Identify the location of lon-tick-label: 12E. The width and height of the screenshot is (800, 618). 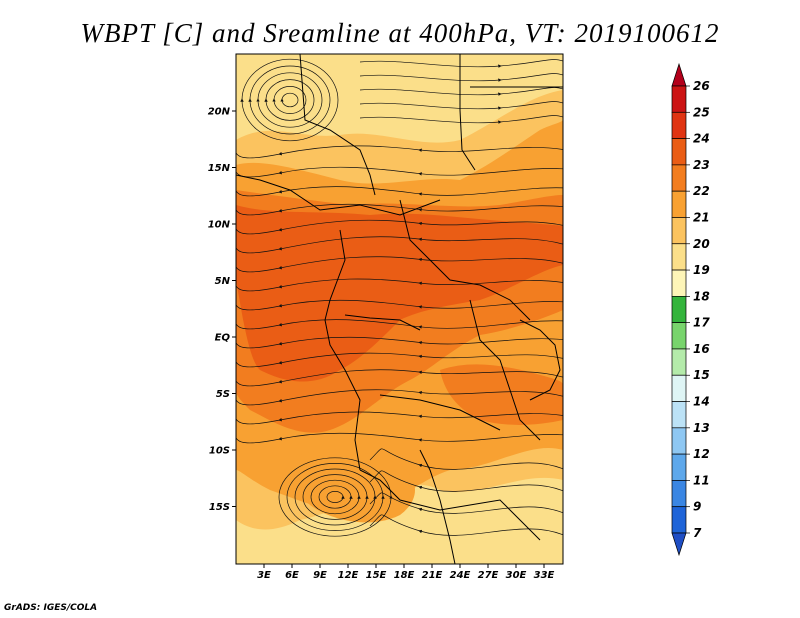
(348, 575).